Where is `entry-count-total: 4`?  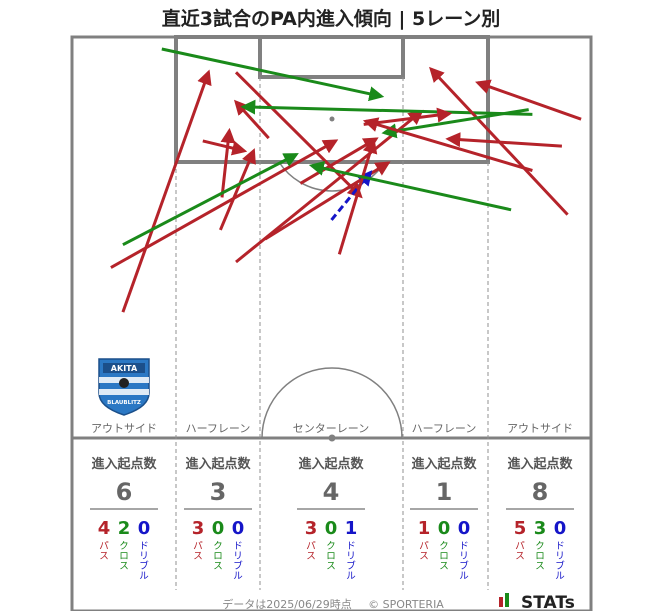 entry-count-total: 4 is located at coordinates (331, 492).